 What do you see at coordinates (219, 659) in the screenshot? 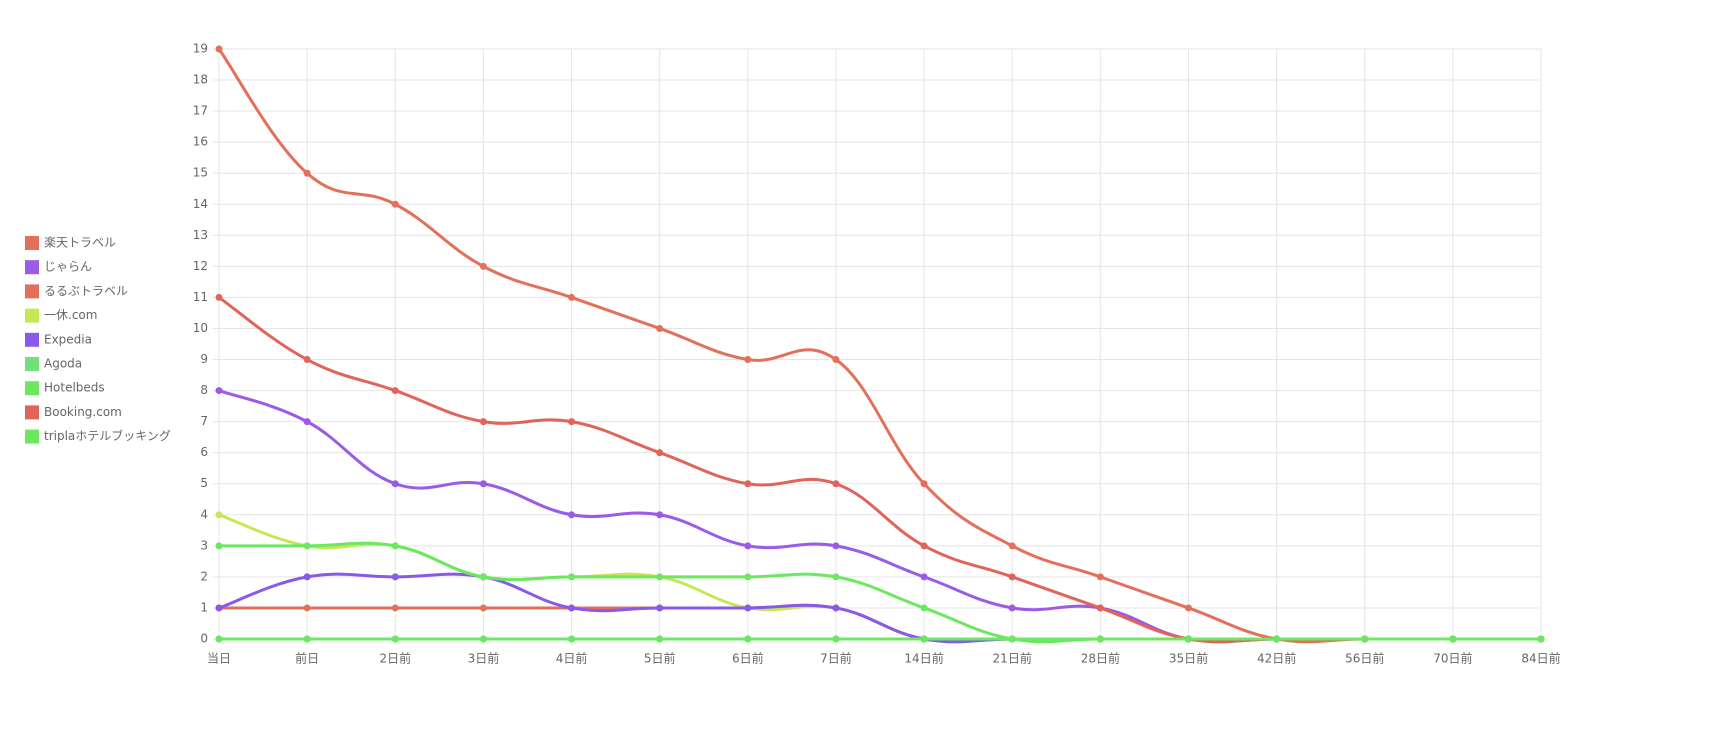
I see `x-tick-label: 当日` at bounding box center [219, 659].